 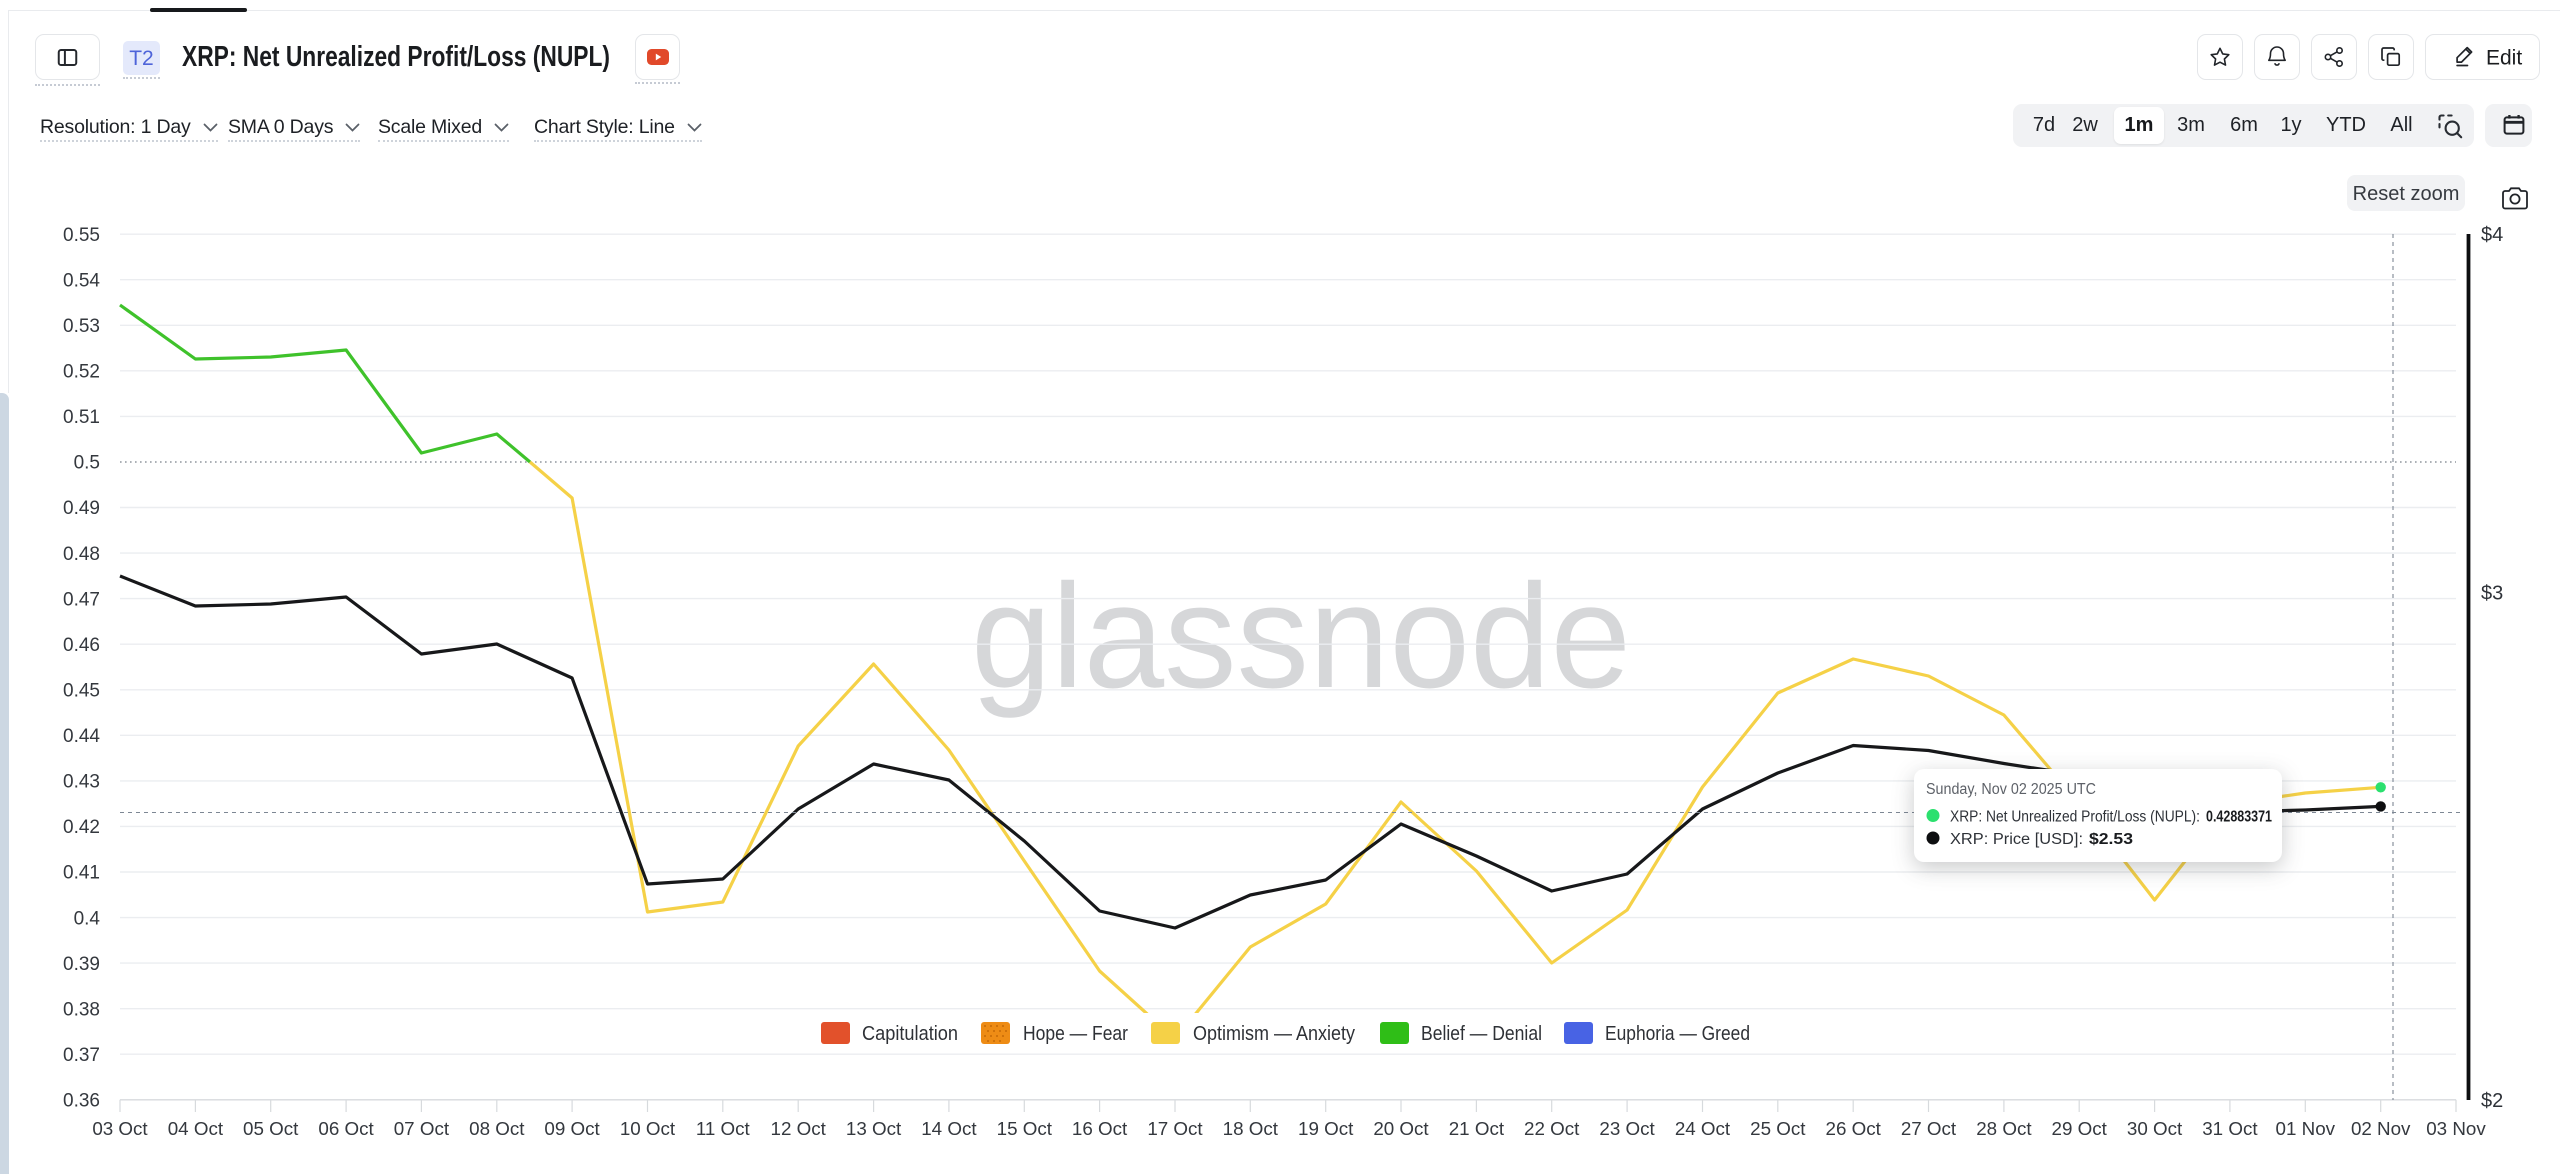 What do you see at coordinates (1677, 1033) in the screenshot?
I see `svg-text: Euphoria — Greed` at bounding box center [1677, 1033].